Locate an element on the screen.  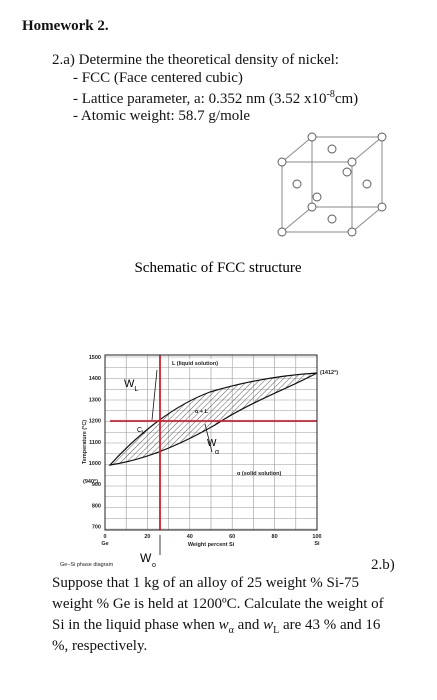
region-label: α + L is located at coordinates (202, 412).